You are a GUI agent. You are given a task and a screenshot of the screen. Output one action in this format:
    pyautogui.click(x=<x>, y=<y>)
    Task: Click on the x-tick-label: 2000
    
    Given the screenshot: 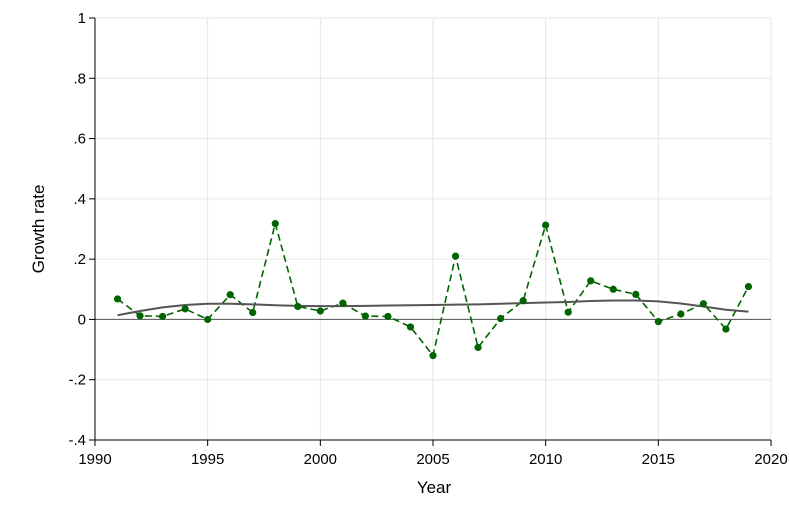 What is the action you would take?
    pyautogui.click(x=320, y=459)
    